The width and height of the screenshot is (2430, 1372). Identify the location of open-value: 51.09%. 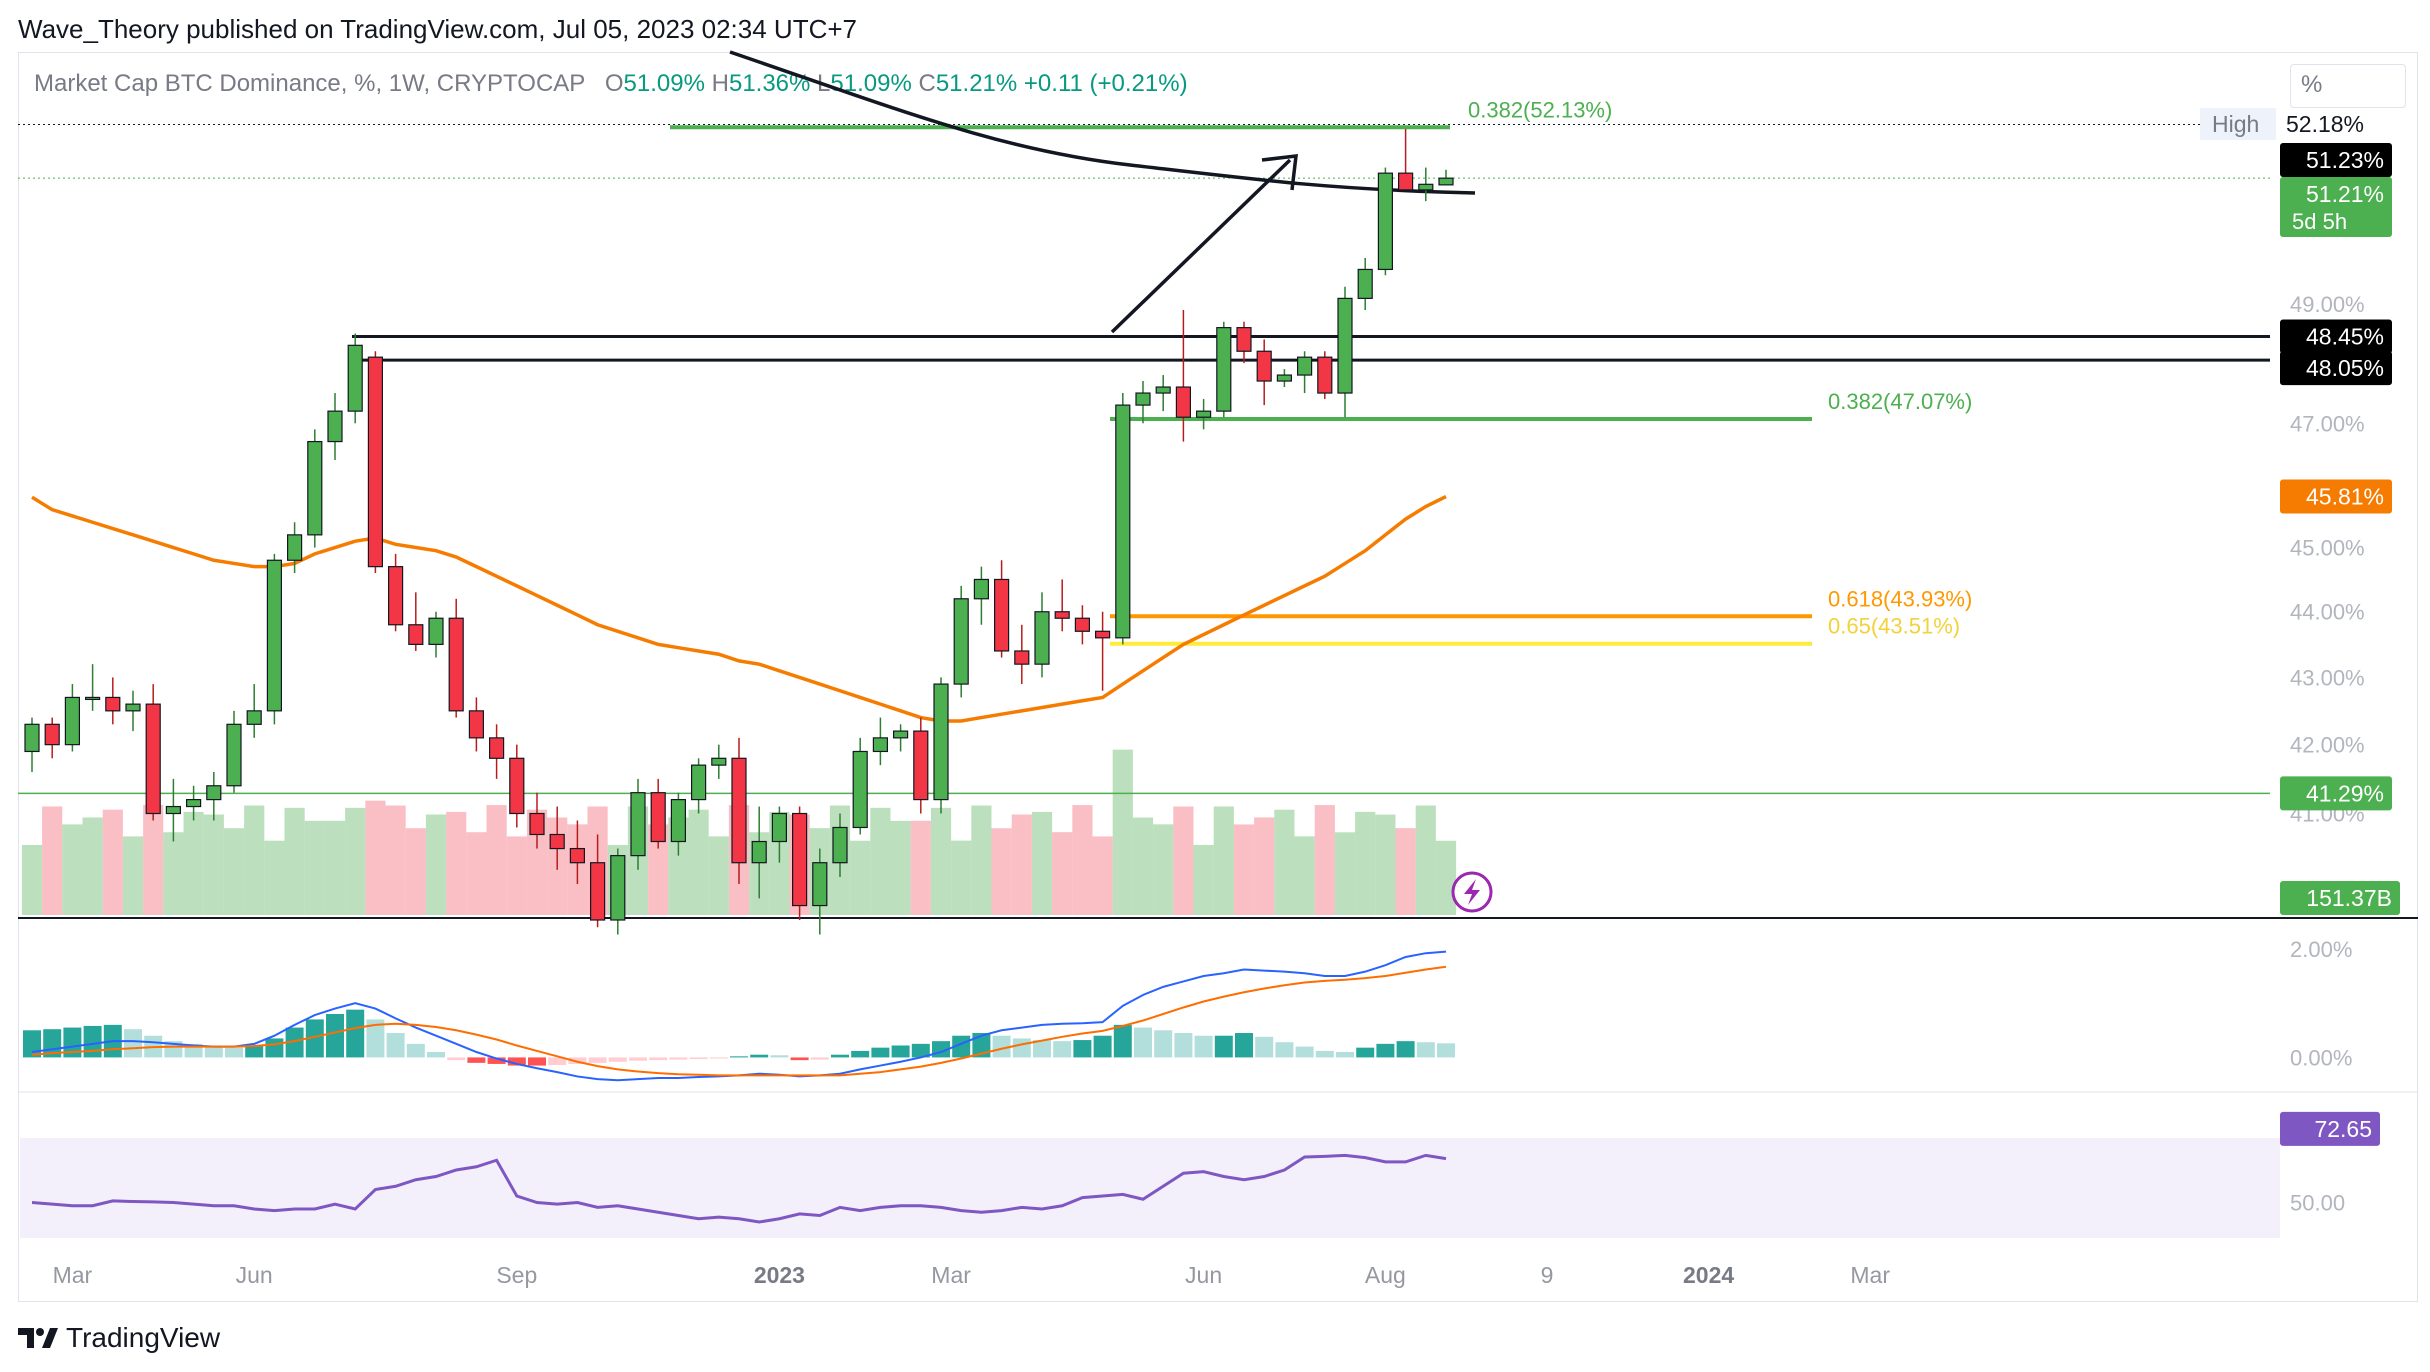
(664, 83).